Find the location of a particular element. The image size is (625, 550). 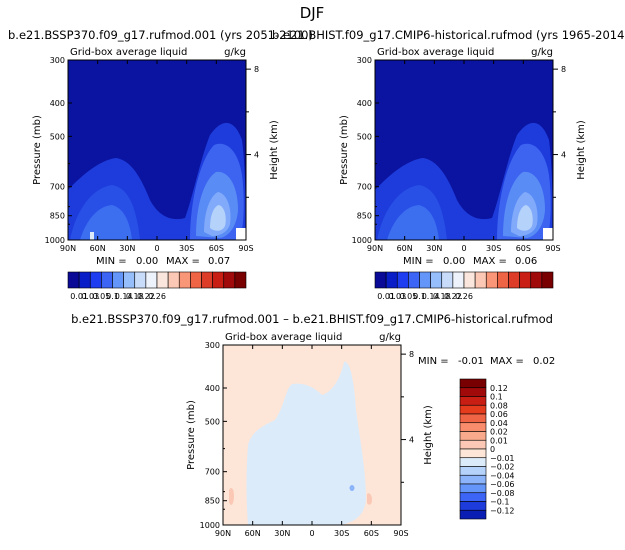

max-value: 0.07 is located at coordinates (219, 261).